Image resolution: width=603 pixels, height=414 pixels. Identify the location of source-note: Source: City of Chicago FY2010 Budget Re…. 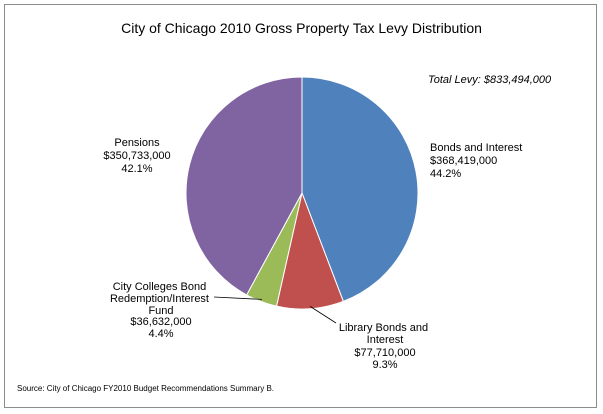
(146, 388).